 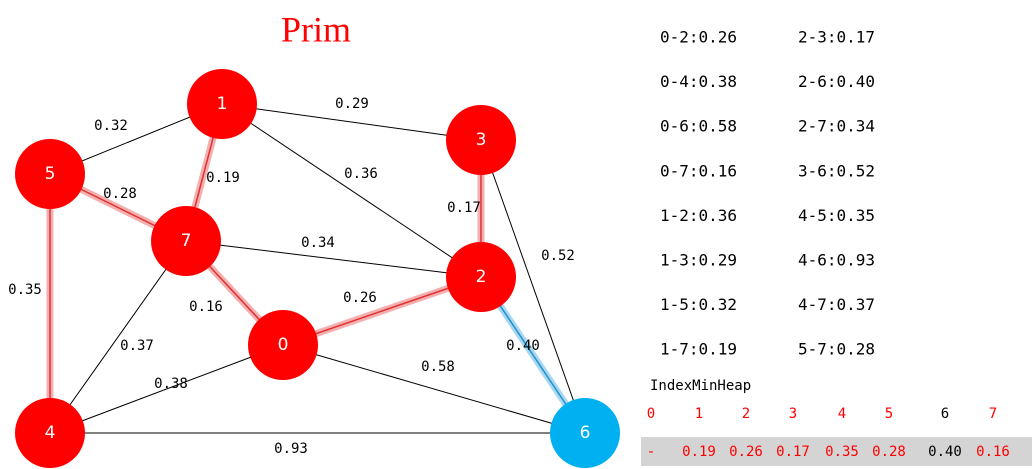 I want to click on node-label: 5, so click(x=50, y=174).